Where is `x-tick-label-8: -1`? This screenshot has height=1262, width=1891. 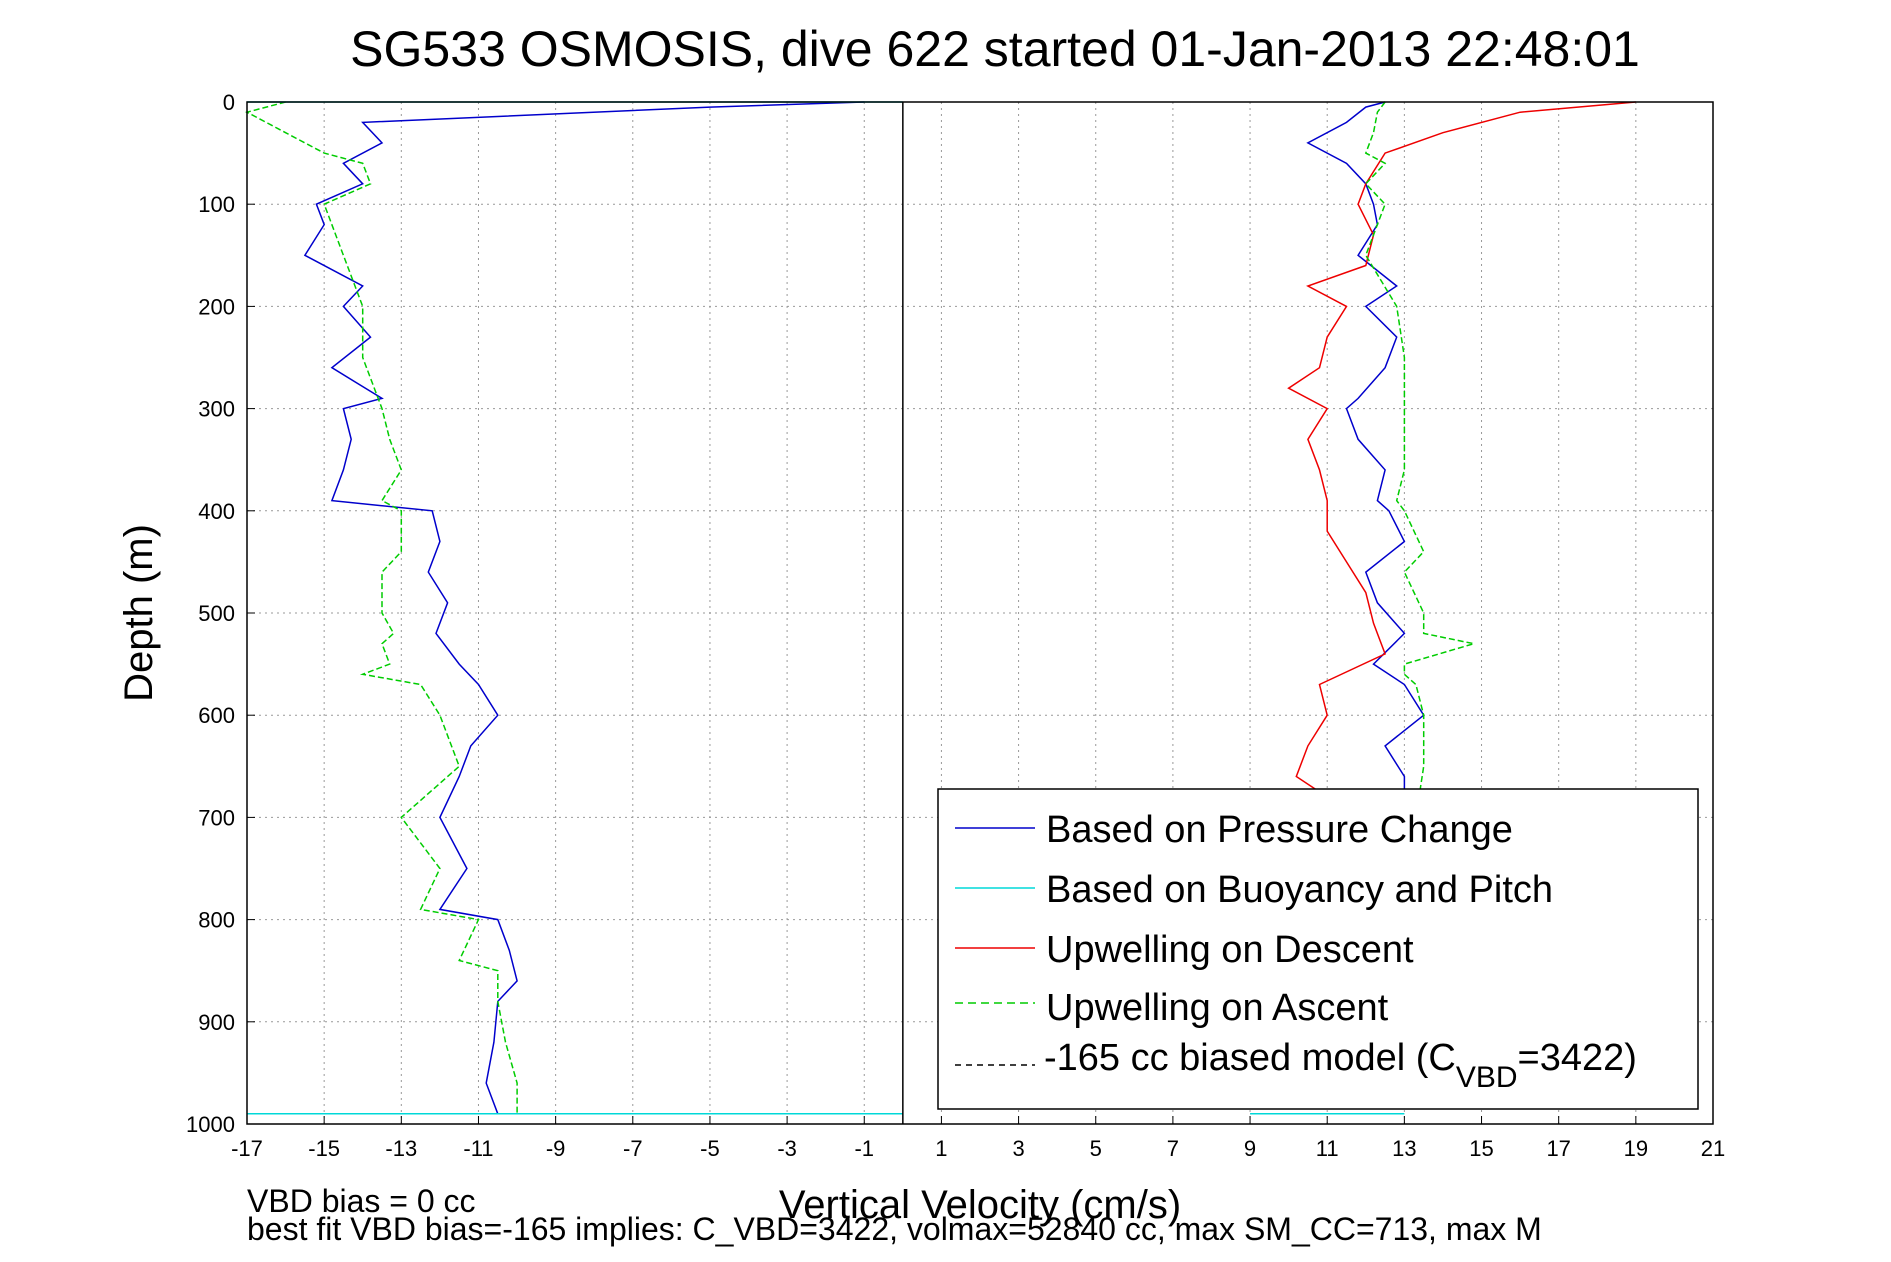
x-tick-label-8: -1 is located at coordinates (864, 1148).